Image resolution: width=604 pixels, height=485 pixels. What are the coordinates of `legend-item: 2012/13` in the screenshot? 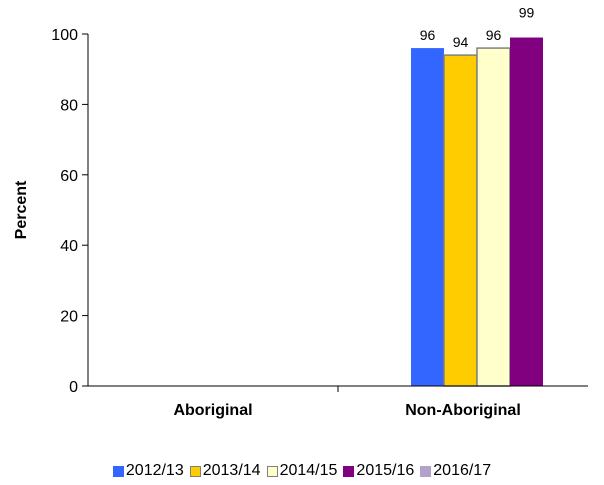 It's located at (148, 471).